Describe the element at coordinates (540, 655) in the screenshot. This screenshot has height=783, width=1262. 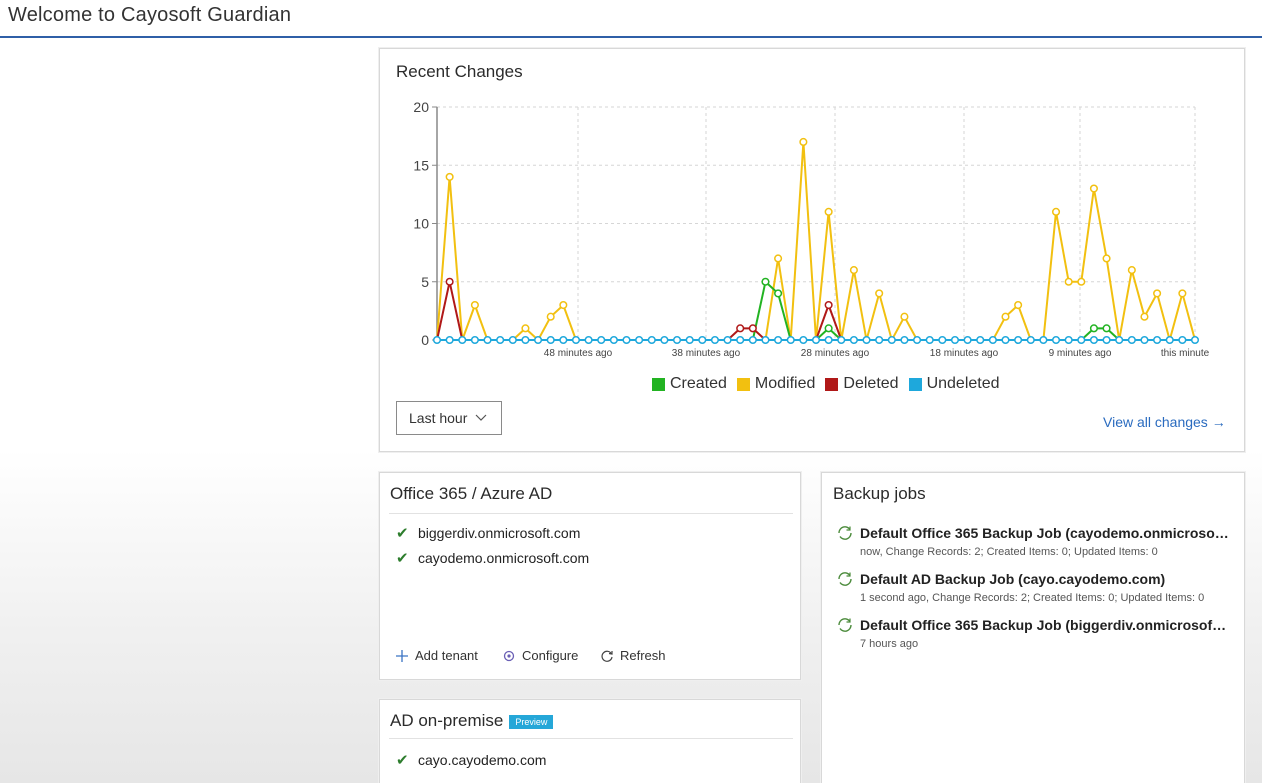
I see `configure-button: Configure` at that location.